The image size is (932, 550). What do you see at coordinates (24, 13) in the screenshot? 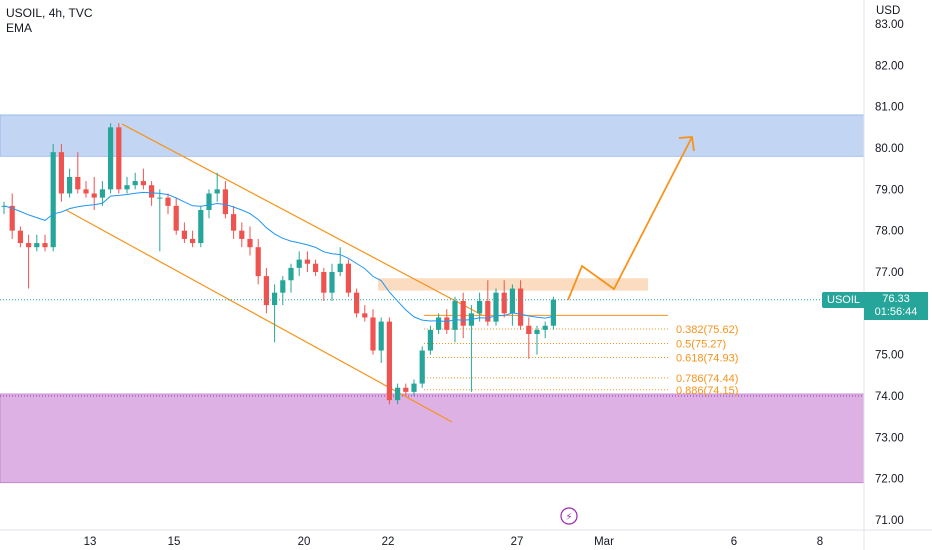
I see `symbol-label: USOIL` at bounding box center [24, 13].